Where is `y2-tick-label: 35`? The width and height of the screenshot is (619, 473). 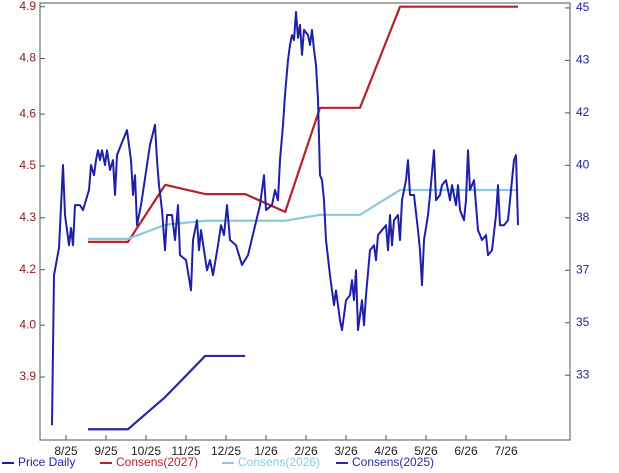 y2-tick-label: 35 is located at coordinates (583, 322).